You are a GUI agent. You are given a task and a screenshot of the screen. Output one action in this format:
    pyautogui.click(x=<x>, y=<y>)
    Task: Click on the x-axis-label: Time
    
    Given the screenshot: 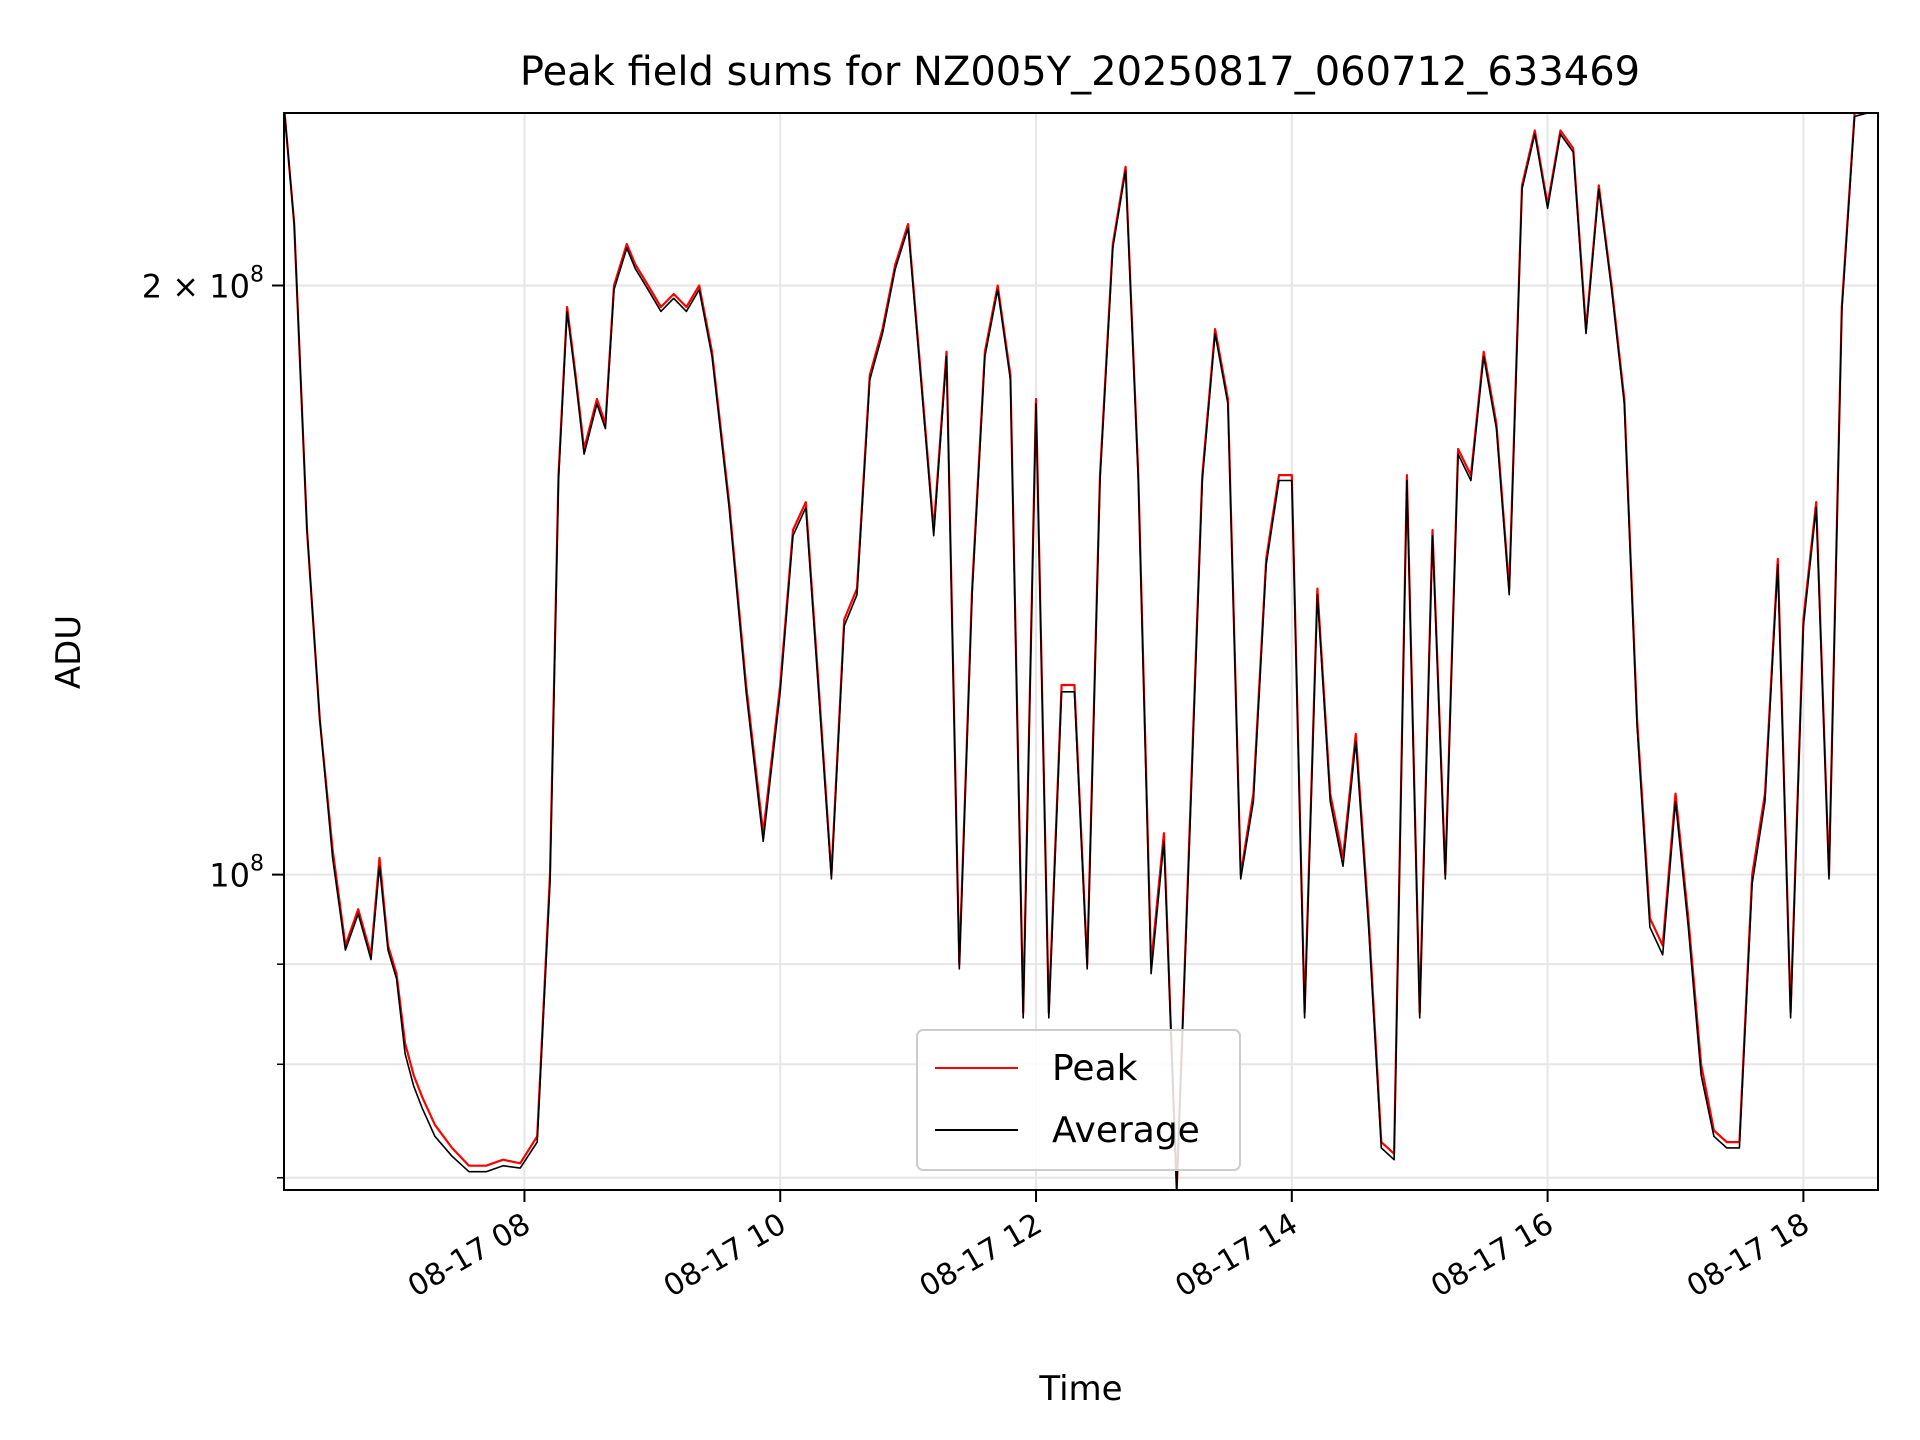 What is the action you would take?
    pyautogui.click(x=1080, y=1389)
    